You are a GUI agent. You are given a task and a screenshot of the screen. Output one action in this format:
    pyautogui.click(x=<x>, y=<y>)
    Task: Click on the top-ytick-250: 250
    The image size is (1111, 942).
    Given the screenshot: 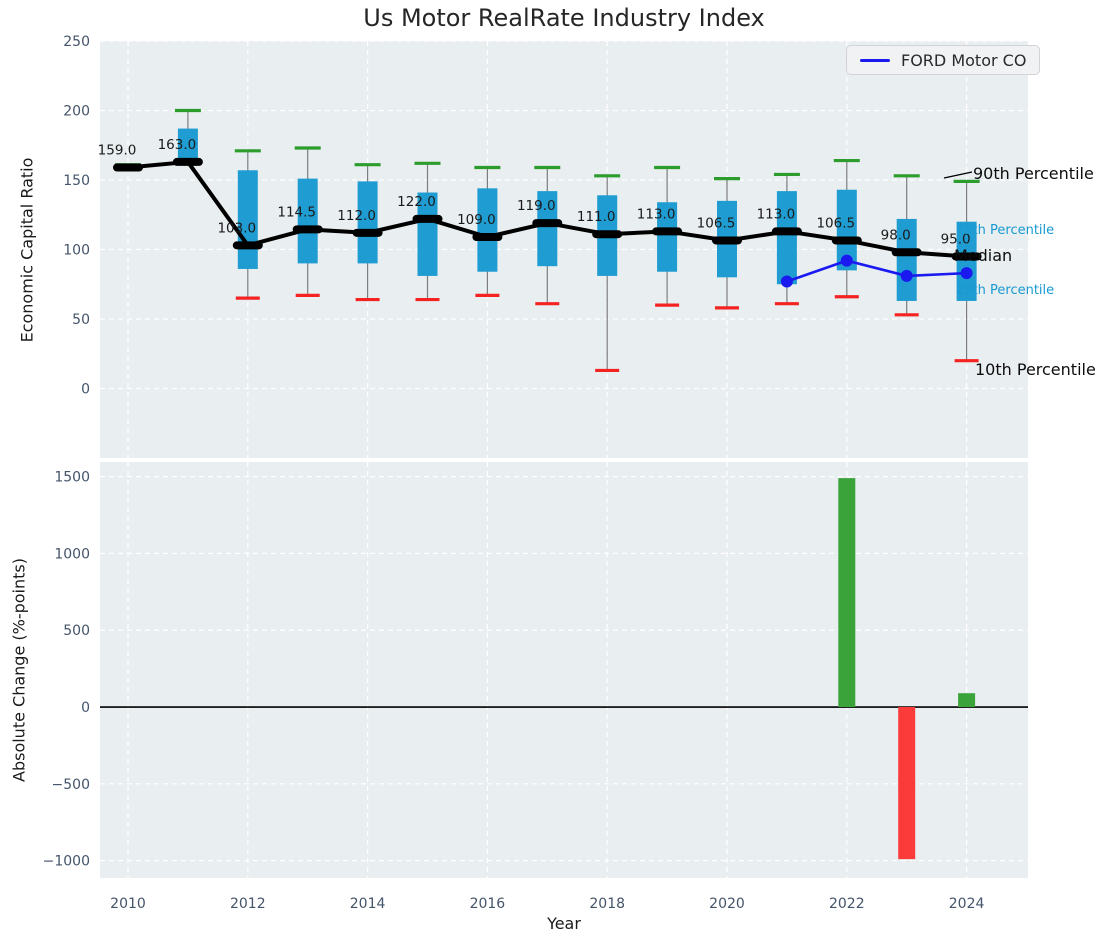 What is the action you would take?
    pyautogui.click(x=76, y=42)
    